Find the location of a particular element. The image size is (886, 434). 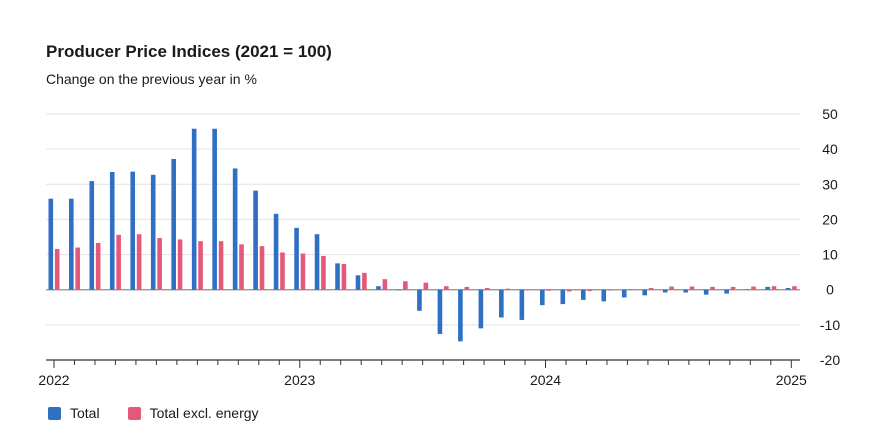

y-tick-label: 30 is located at coordinates (830, 184).